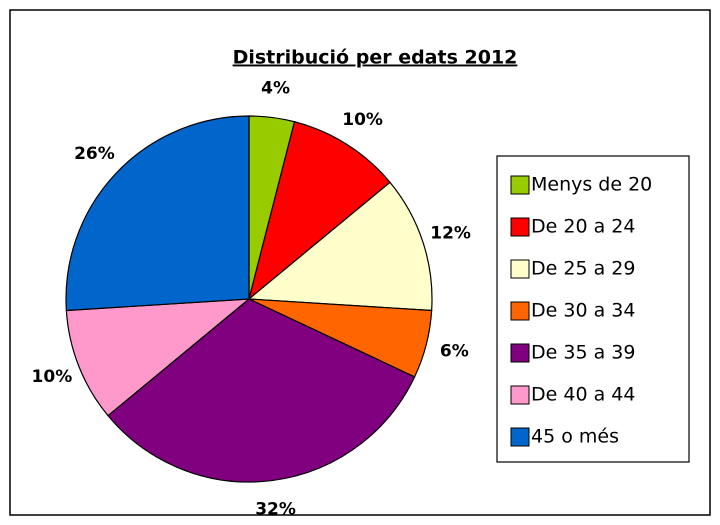  Describe the element at coordinates (583, 353) in the screenshot. I see `legend-label: De 35 a 39` at that location.